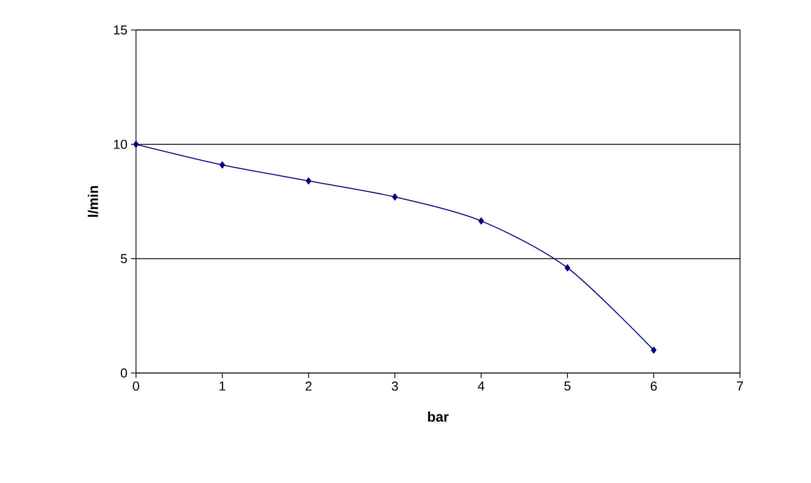  Describe the element at coordinates (120, 30) in the screenshot. I see `y-tick-label: 15` at that location.